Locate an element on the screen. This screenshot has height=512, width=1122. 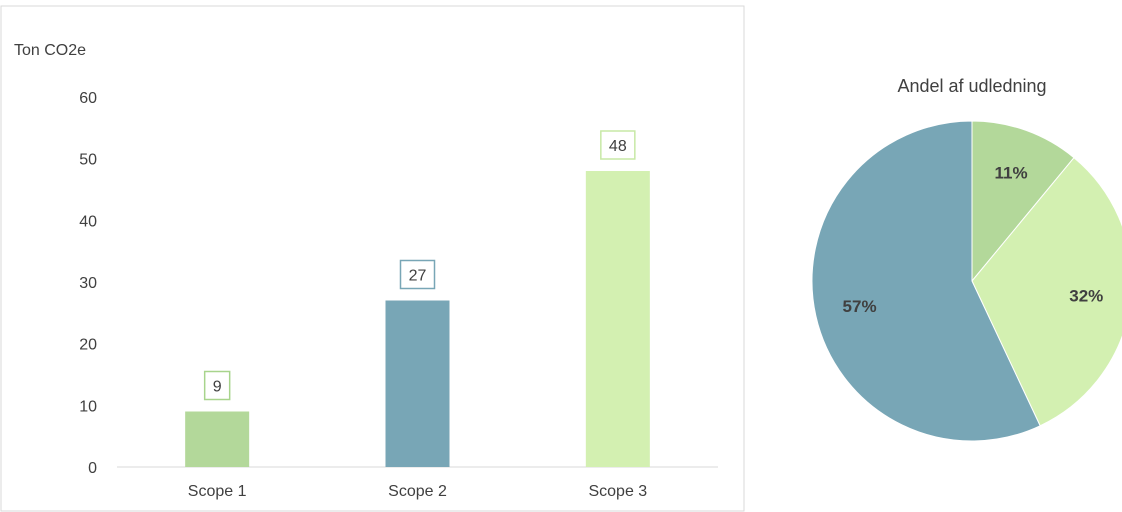
y-tick-label: 50 is located at coordinates (88, 160).